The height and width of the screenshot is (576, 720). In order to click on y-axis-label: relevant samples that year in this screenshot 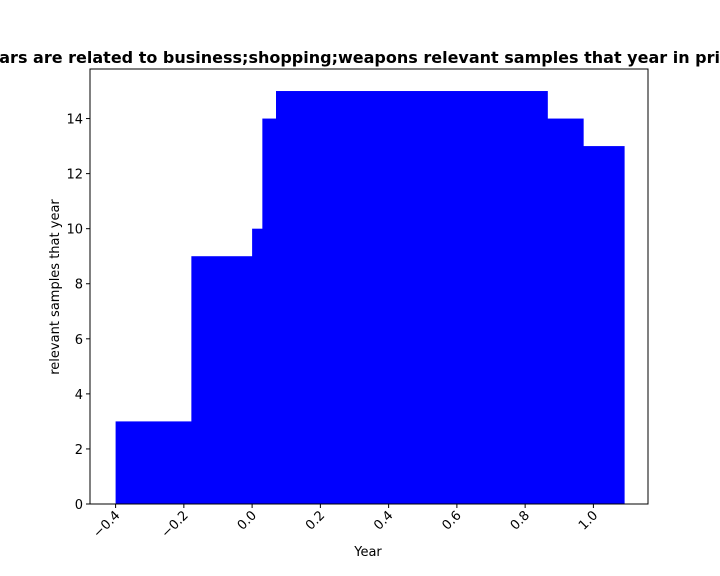, I will do `click(55, 287)`.